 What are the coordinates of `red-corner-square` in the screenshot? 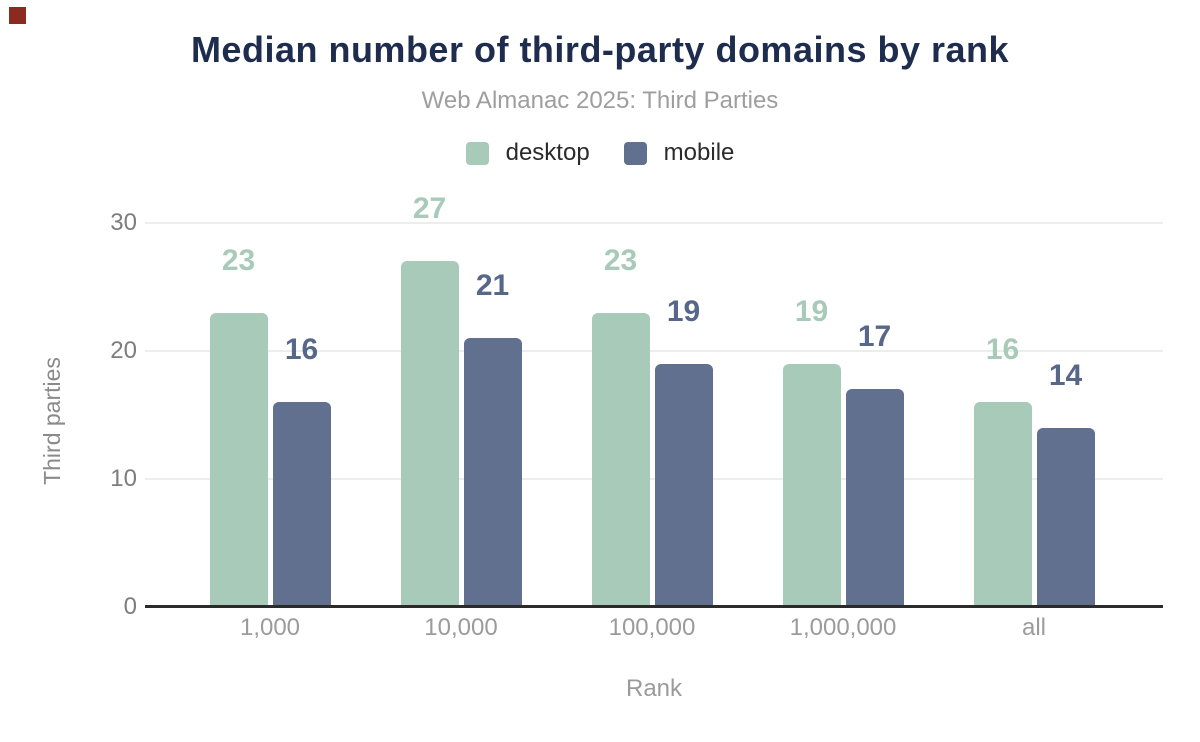 It's located at (17, 15).